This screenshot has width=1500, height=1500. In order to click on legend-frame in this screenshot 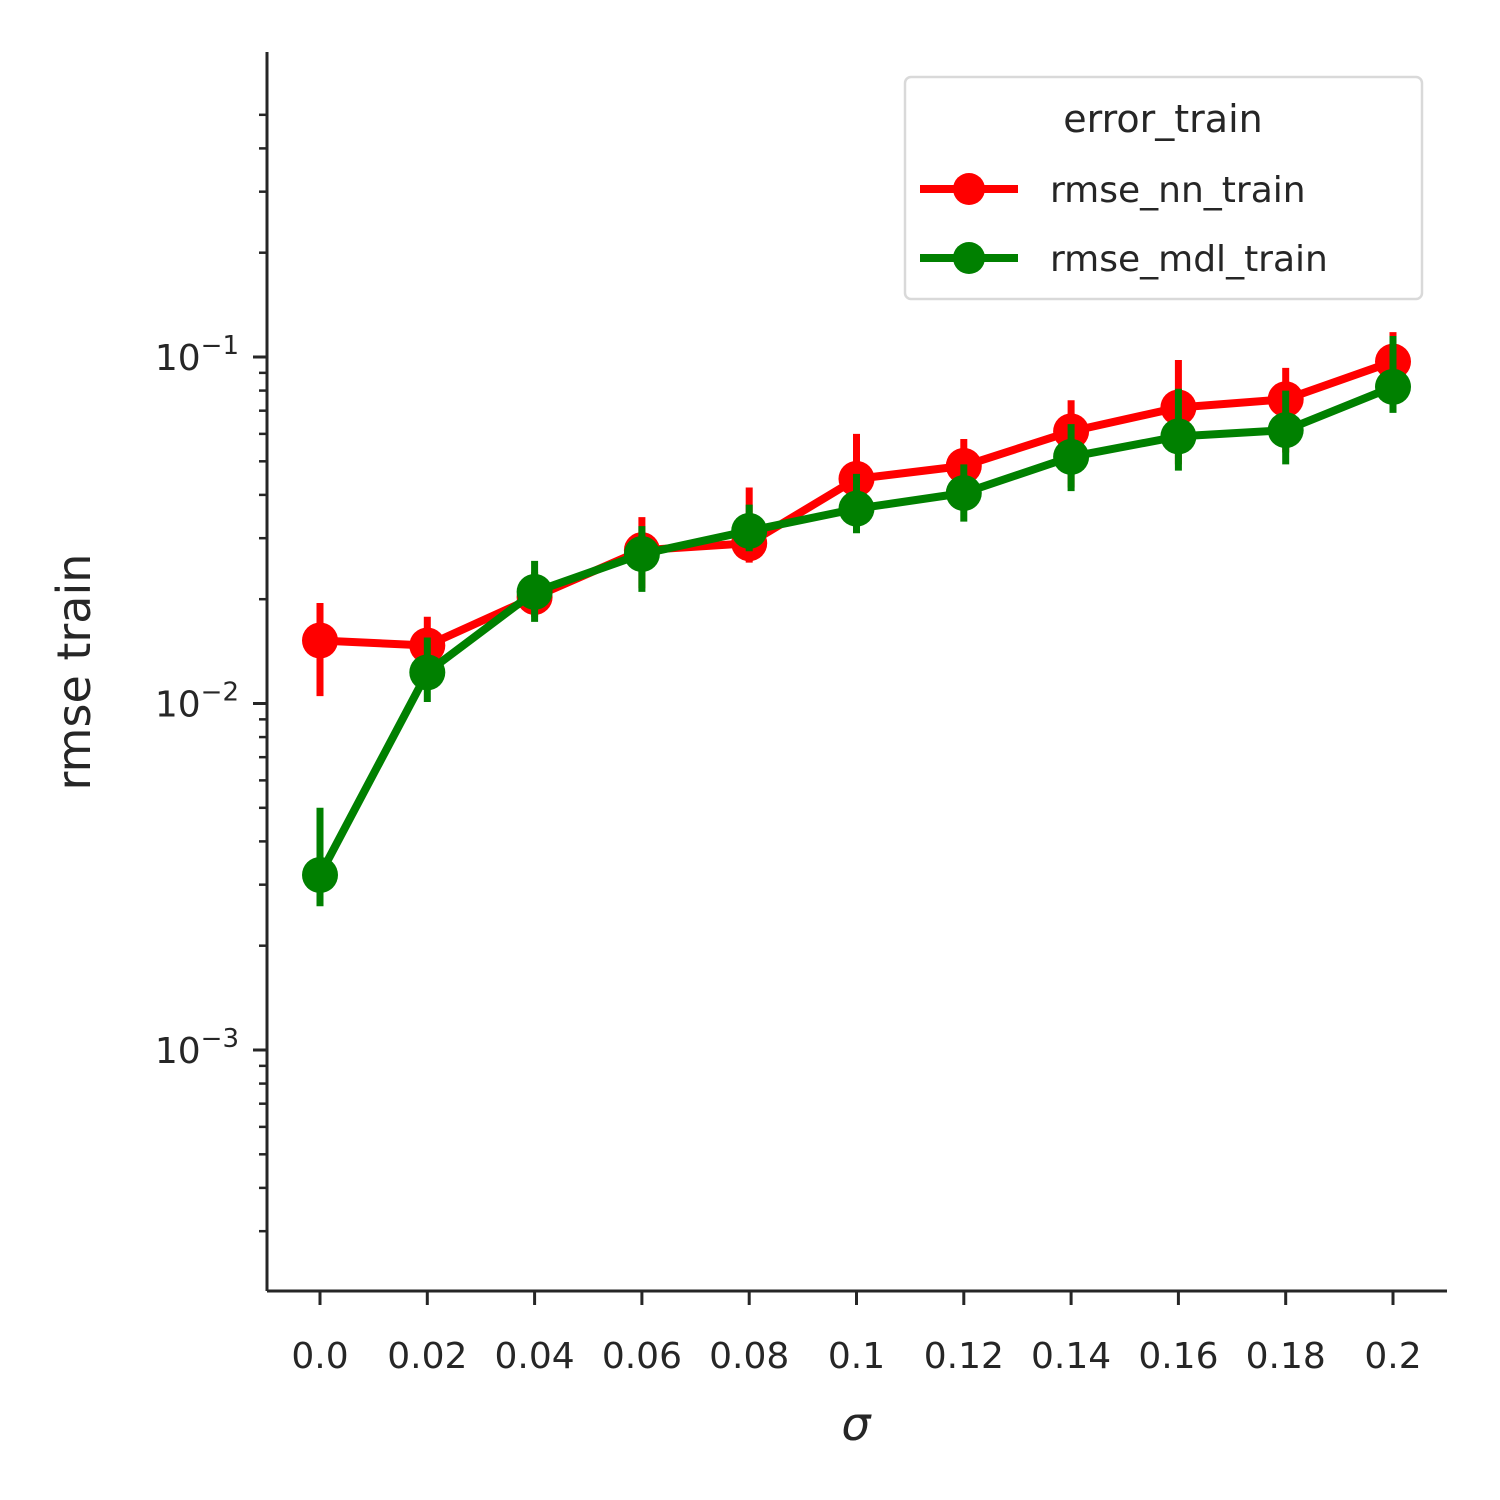, I will do `click(1163, 188)`.